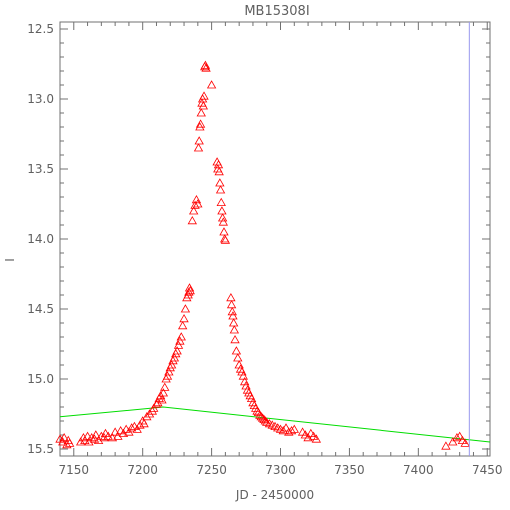 The image size is (510, 510). Describe the element at coordinates (142, 470) in the screenshot. I see `x-tick-label: 7200` at that location.